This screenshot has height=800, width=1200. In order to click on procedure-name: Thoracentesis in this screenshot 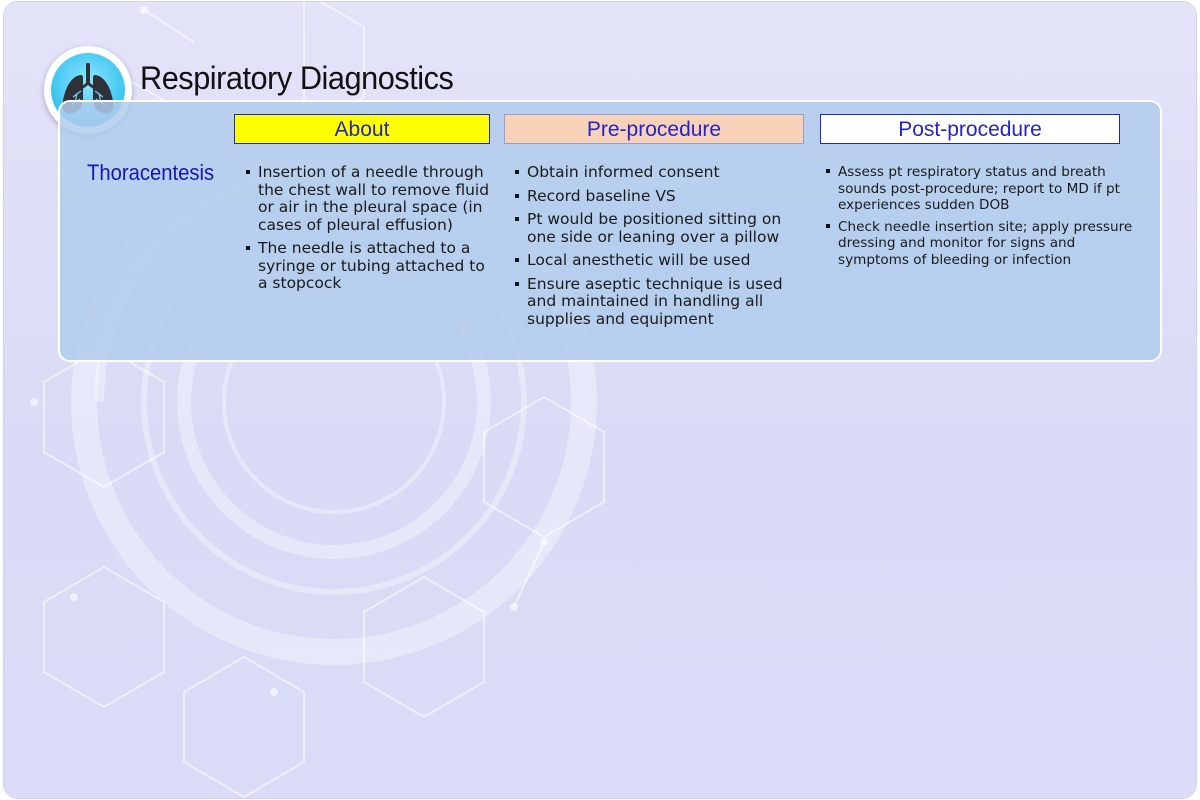, I will do `click(151, 172)`.